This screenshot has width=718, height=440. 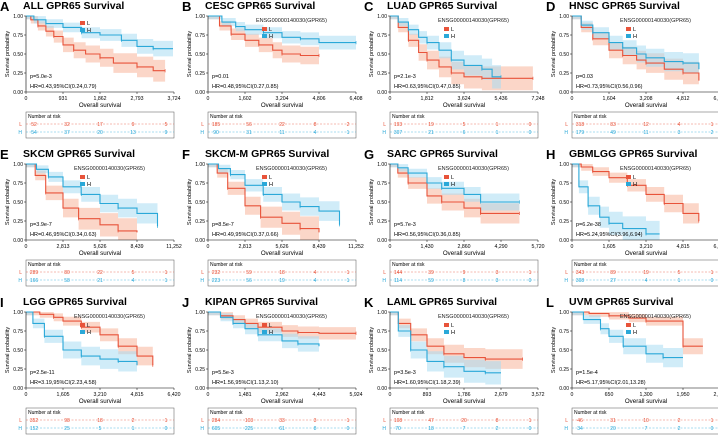 I want to click on p-value: p=8.5e-7, so click(x=223, y=225).